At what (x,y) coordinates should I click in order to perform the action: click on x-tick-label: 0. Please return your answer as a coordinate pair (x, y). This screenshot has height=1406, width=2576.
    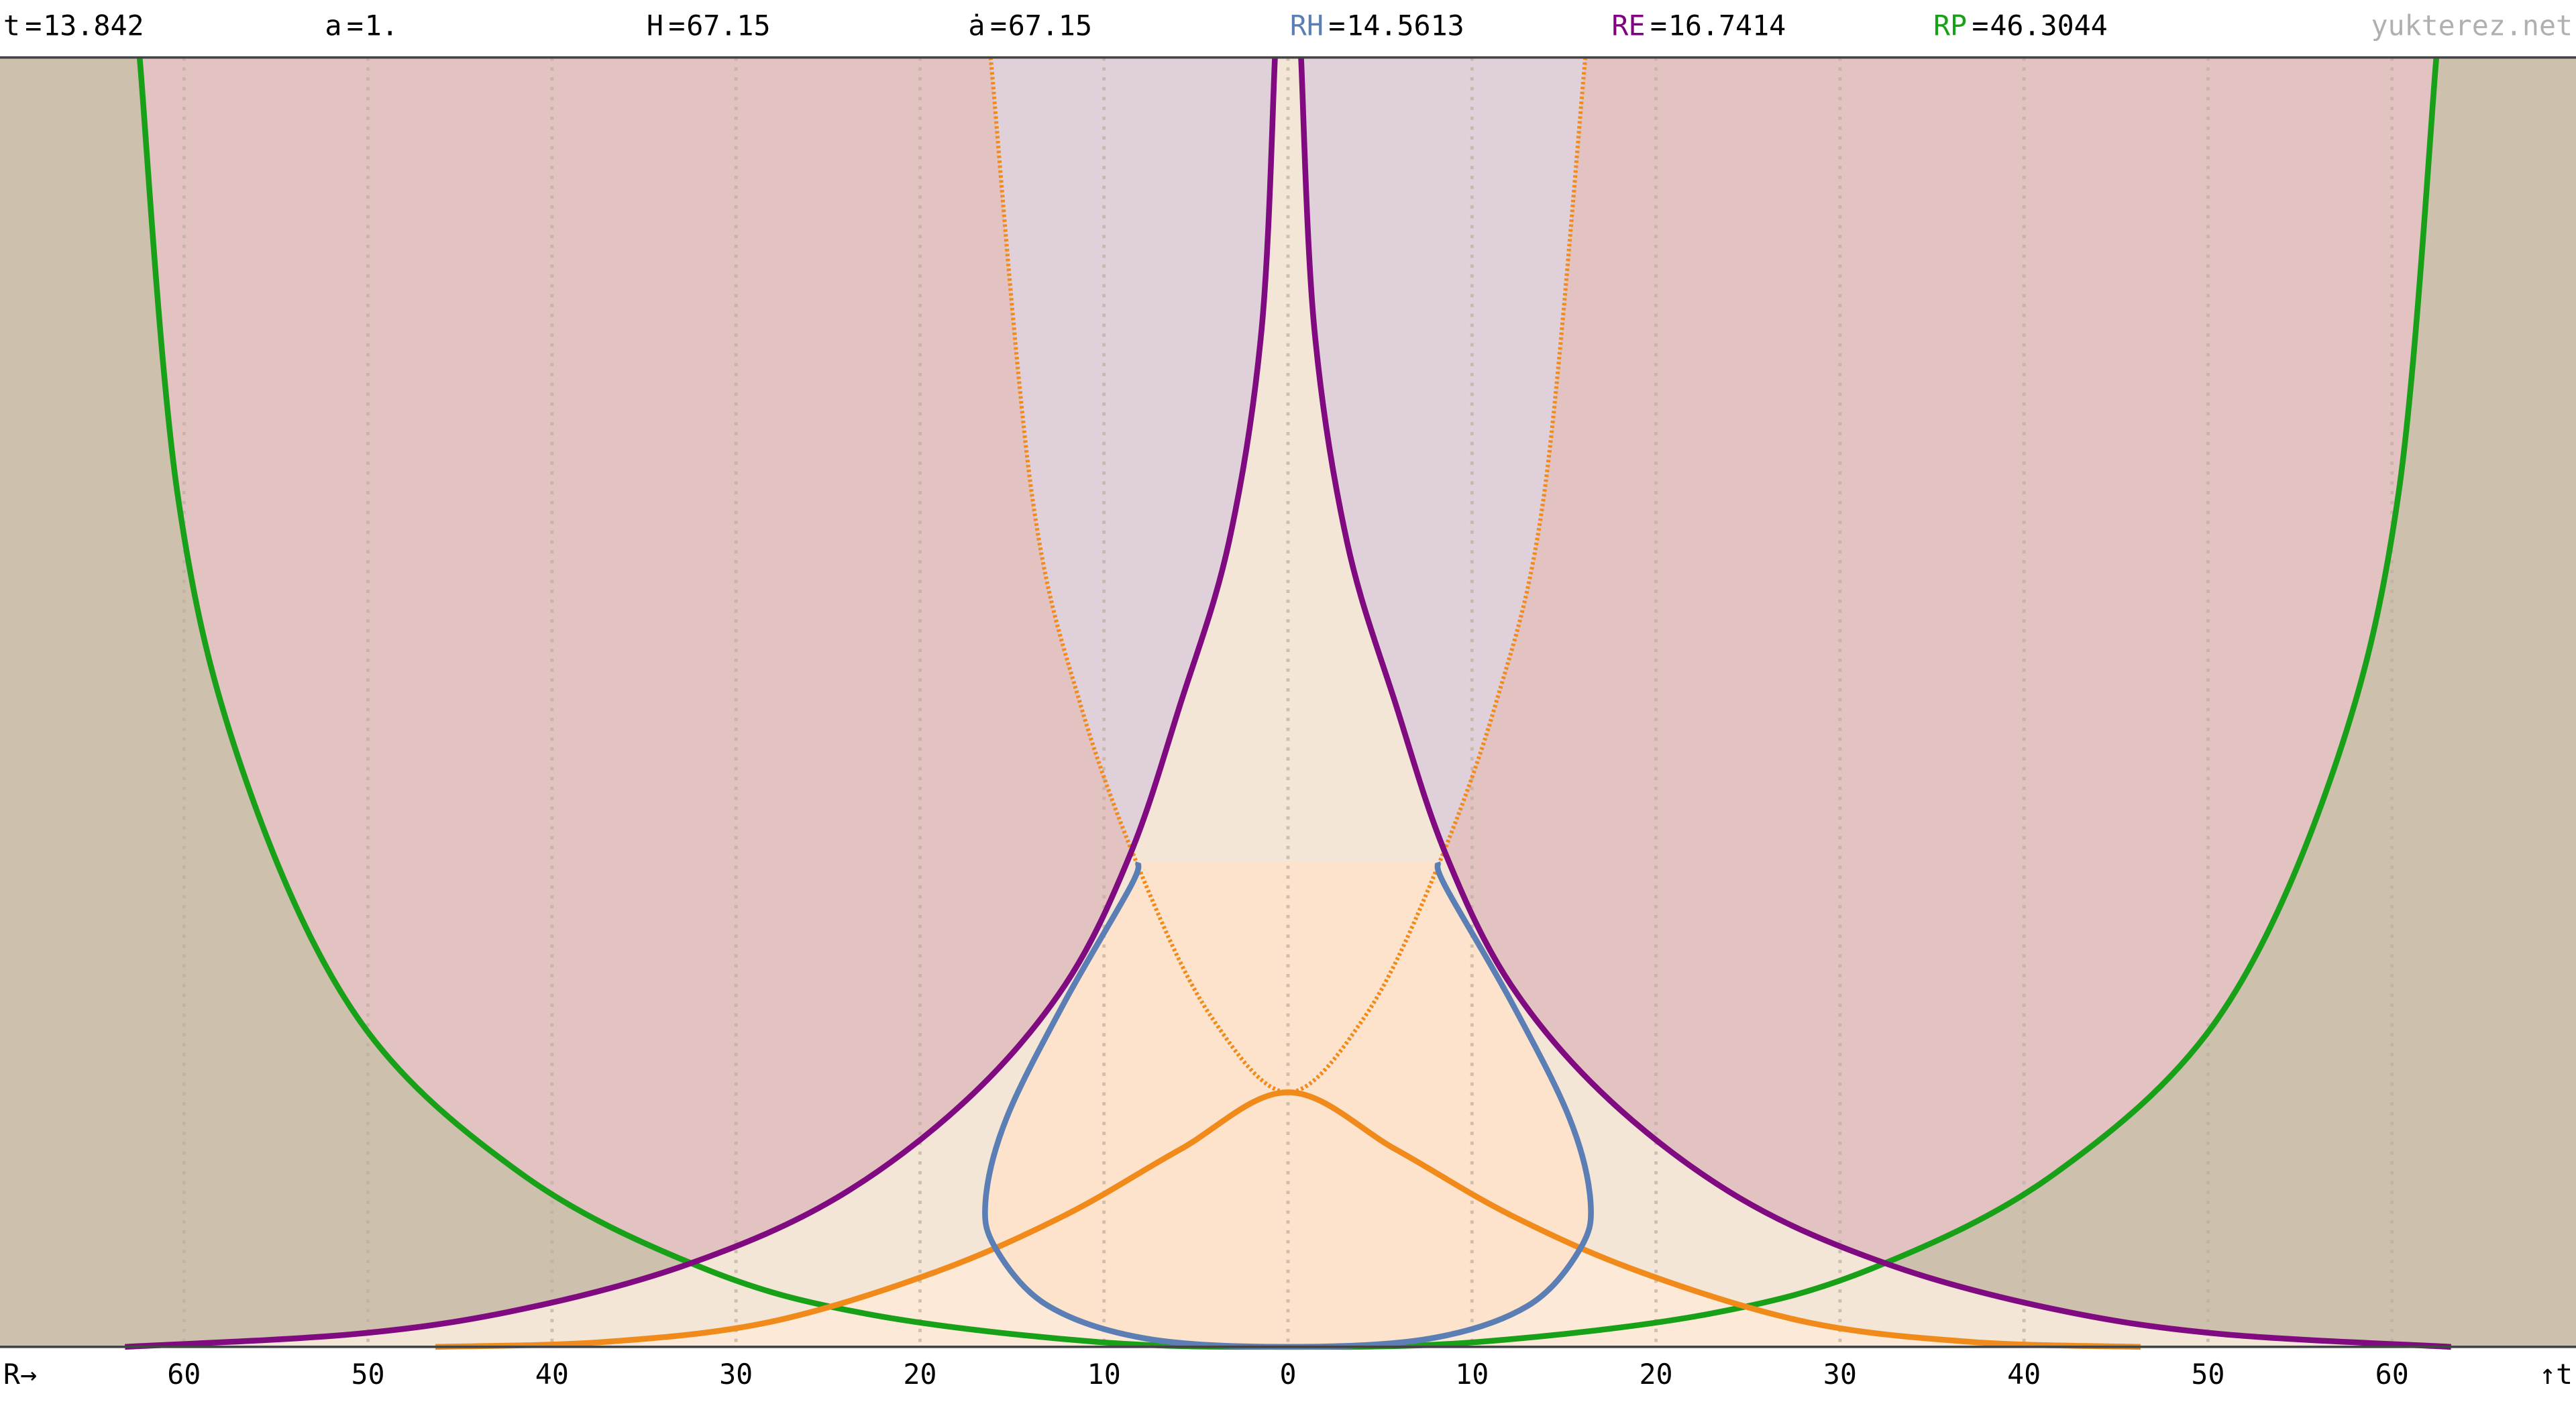
    Looking at the image, I should click on (1287, 1374).